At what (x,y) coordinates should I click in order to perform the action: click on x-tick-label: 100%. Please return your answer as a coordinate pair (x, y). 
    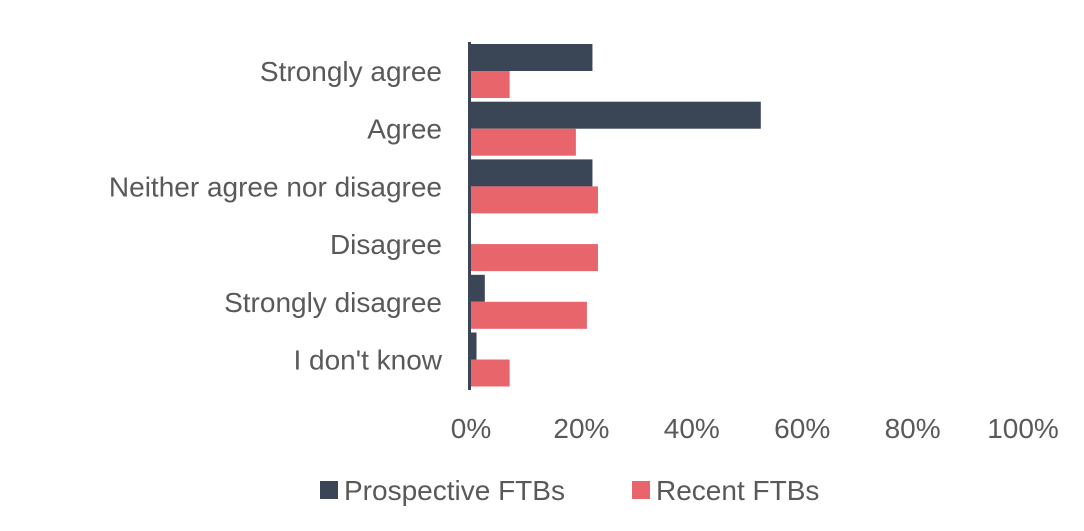
    Looking at the image, I should click on (1023, 428).